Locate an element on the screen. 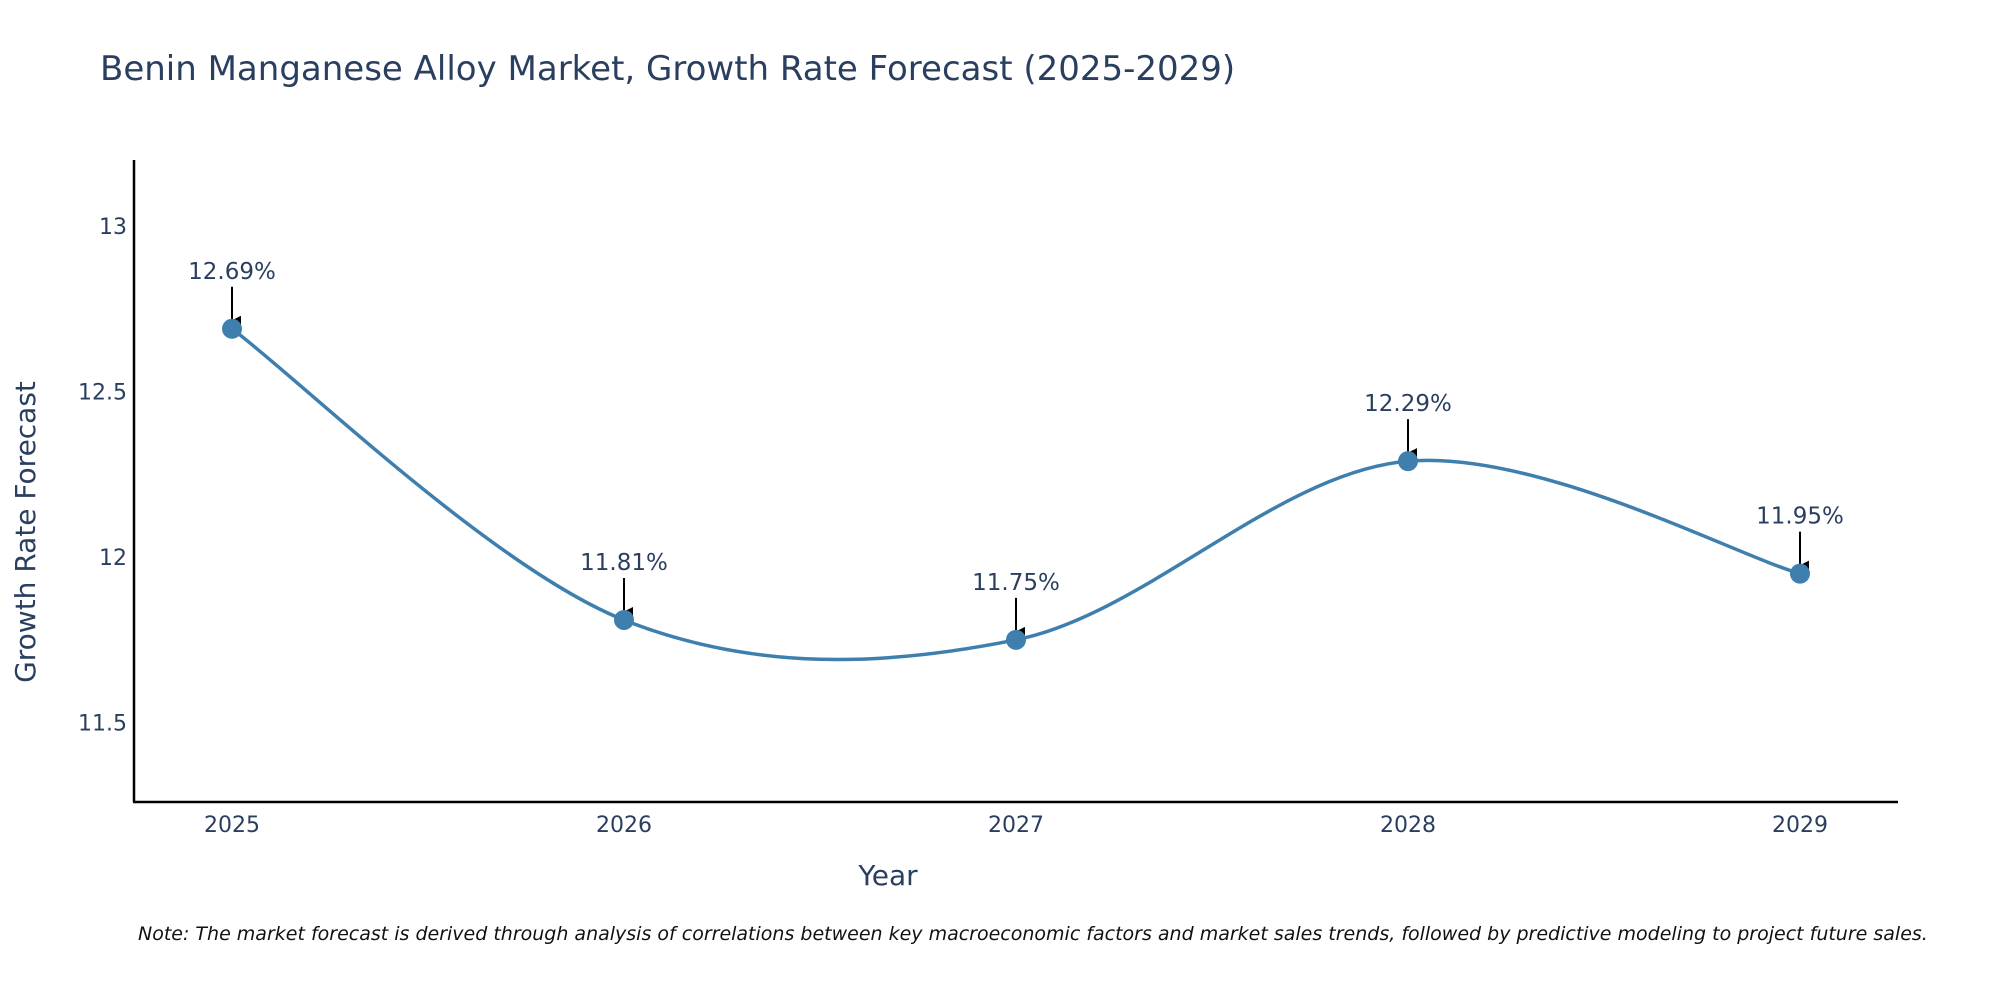 This screenshot has height=1000, width=2000. x-tick-label: 2026 is located at coordinates (624, 825).